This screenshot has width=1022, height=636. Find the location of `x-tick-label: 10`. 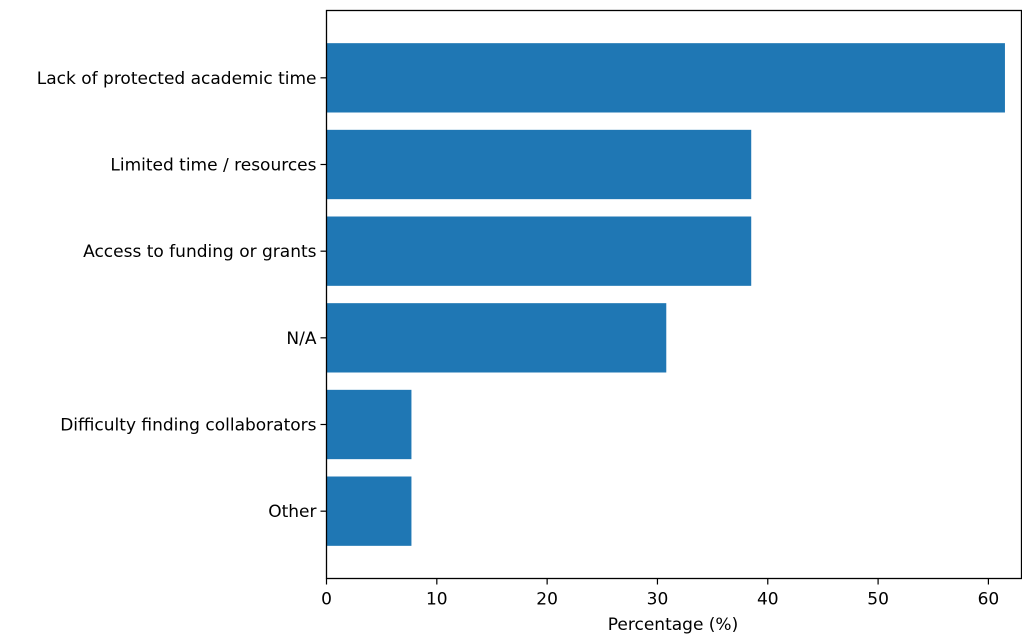

x-tick-label: 10 is located at coordinates (437, 600).